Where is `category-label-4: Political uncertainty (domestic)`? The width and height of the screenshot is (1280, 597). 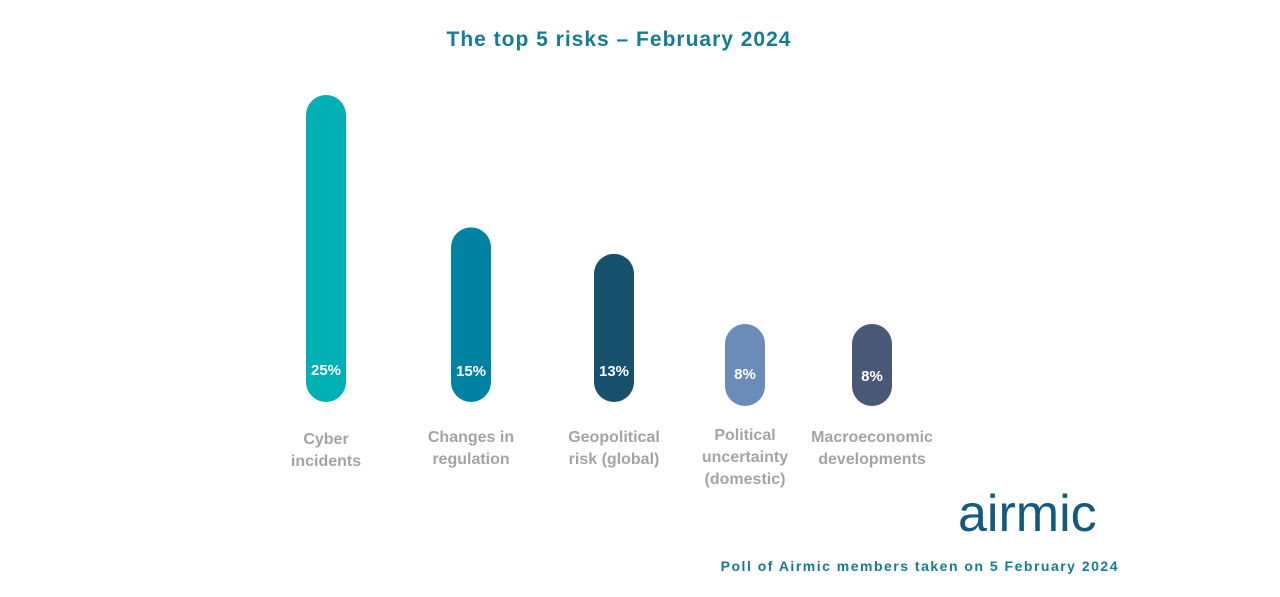 category-label-4: Political uncertainty (domestic) is located at coordinates (745, 457).